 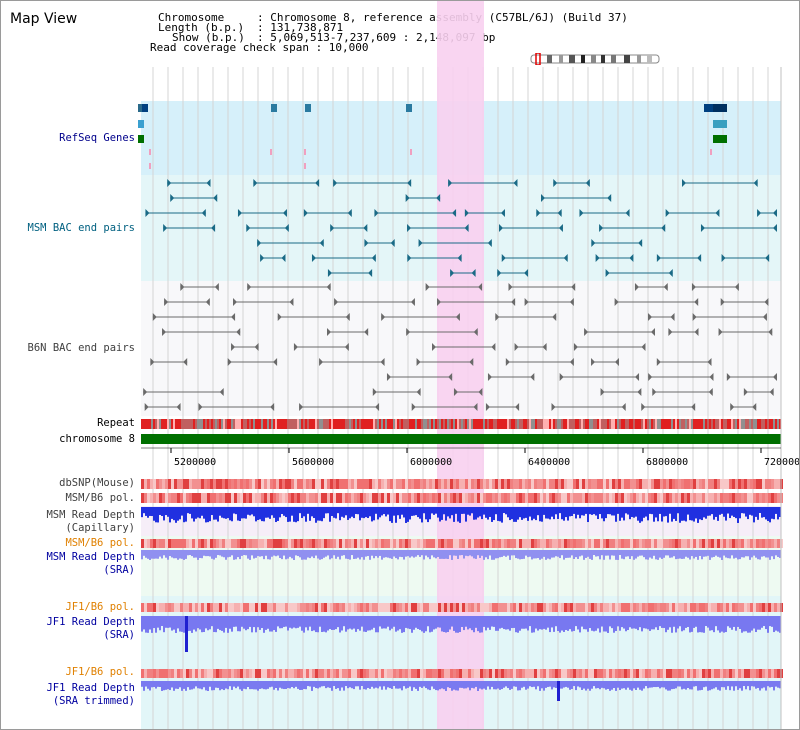 I want to click on track-label-jf1-depth-sra: JF1 Read Depth, so click(x=90, y=622).